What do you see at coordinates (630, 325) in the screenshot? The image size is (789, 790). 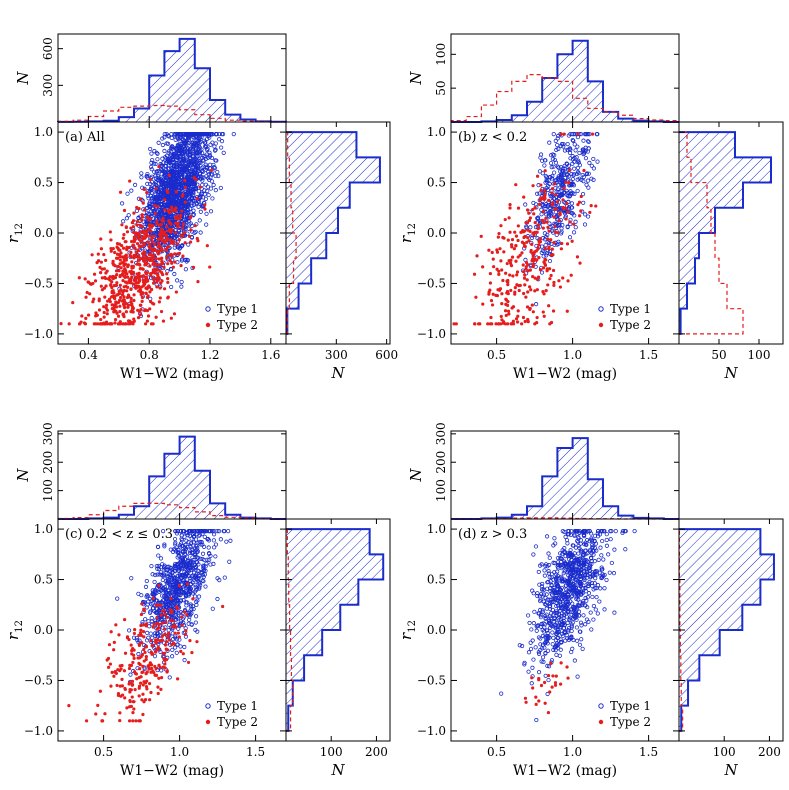 I see `legend-type2-label: Type 2` at bounding box center [630, 325].